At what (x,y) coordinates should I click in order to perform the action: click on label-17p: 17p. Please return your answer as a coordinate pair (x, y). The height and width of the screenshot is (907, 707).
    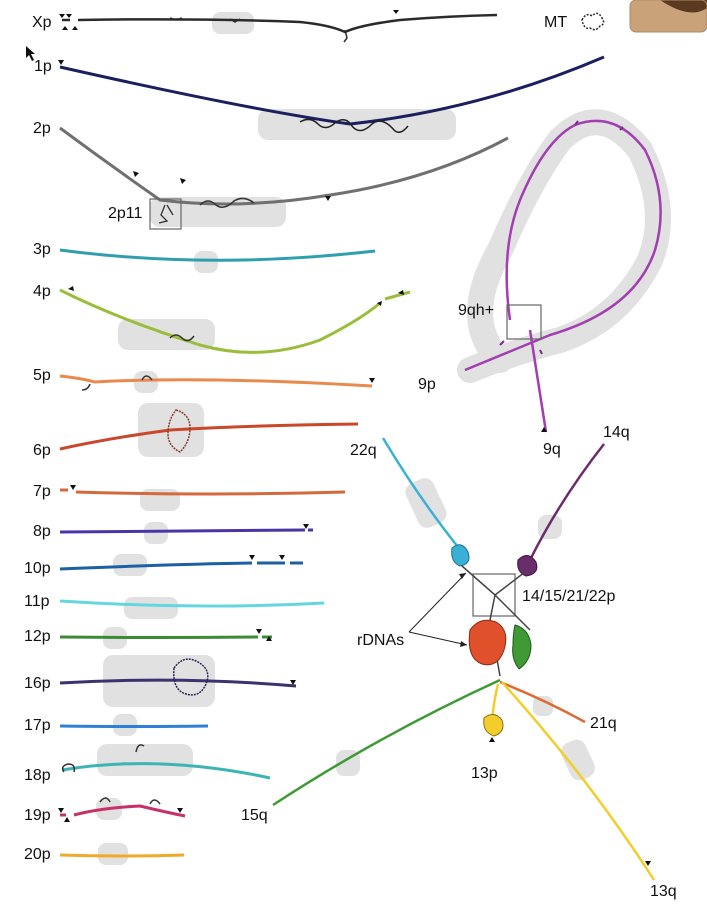
    Looking at the image, I should click on (37, 725).